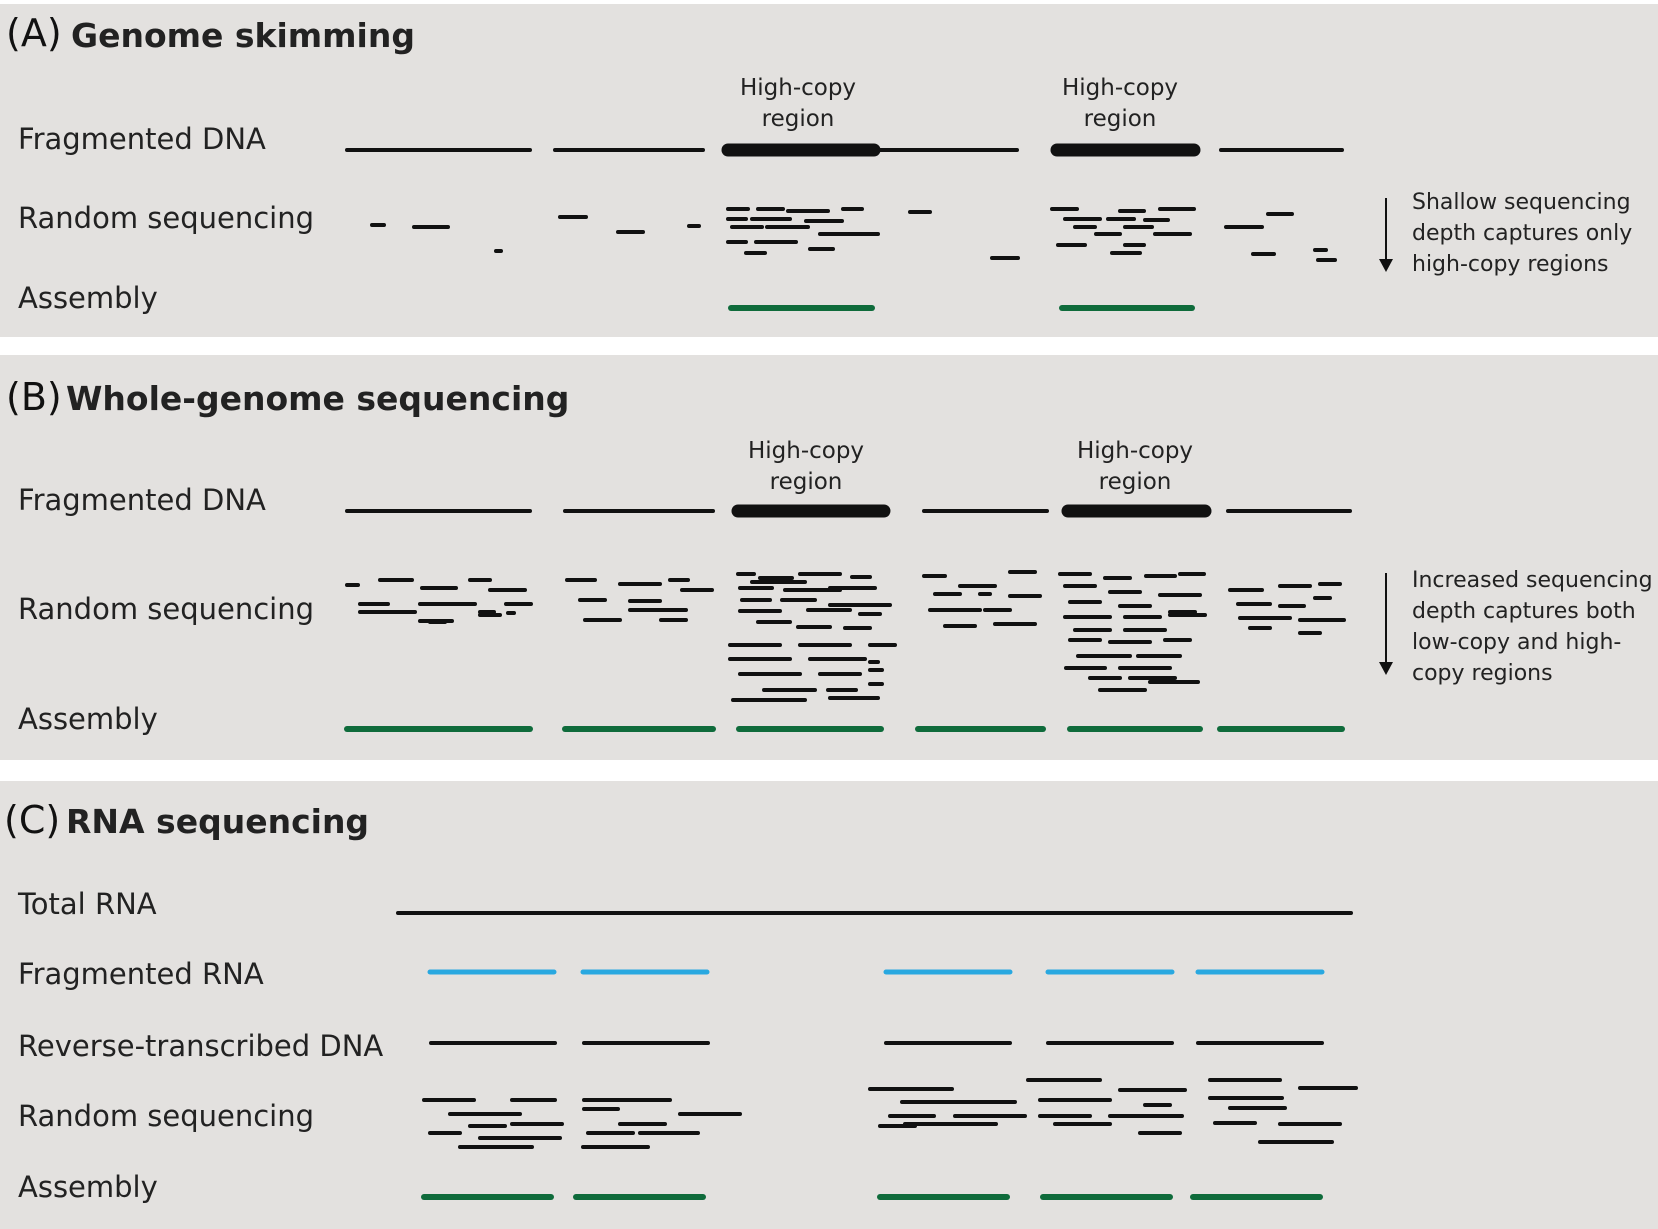  I want to click on panel-a-high-copy-label-1-line2: region, so click(798, 119).